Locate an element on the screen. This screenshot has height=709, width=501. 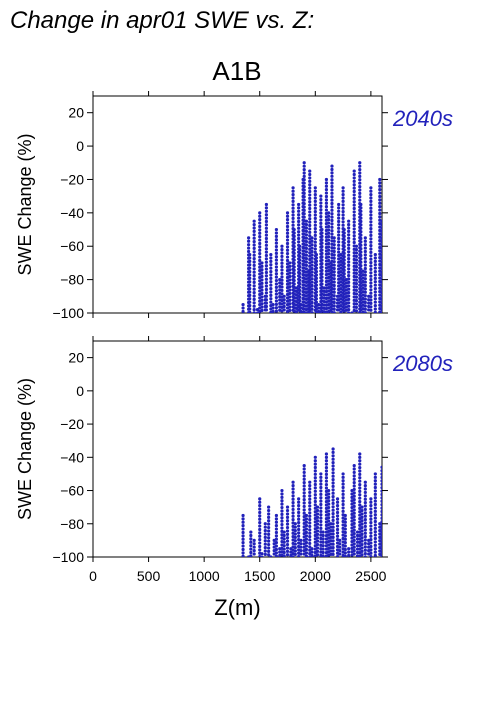
y-tick-label: −100 is located at coordinates (68, 557).